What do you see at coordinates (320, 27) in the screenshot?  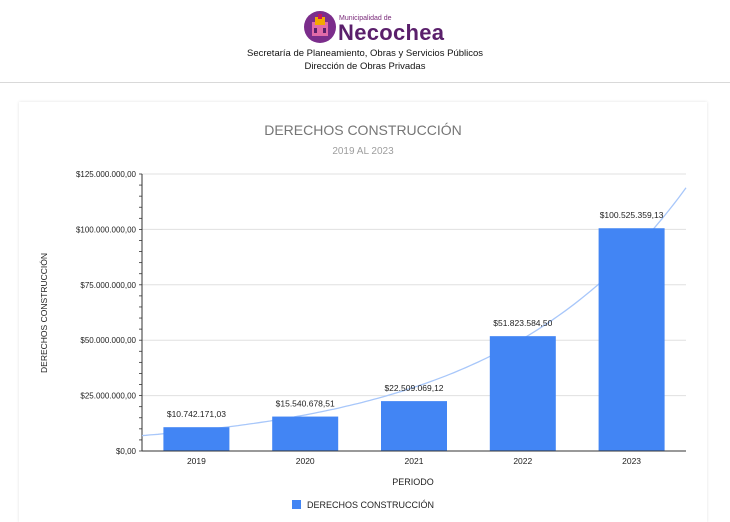 I see `municipality-logo-icon` at bounding box center [320, 27].